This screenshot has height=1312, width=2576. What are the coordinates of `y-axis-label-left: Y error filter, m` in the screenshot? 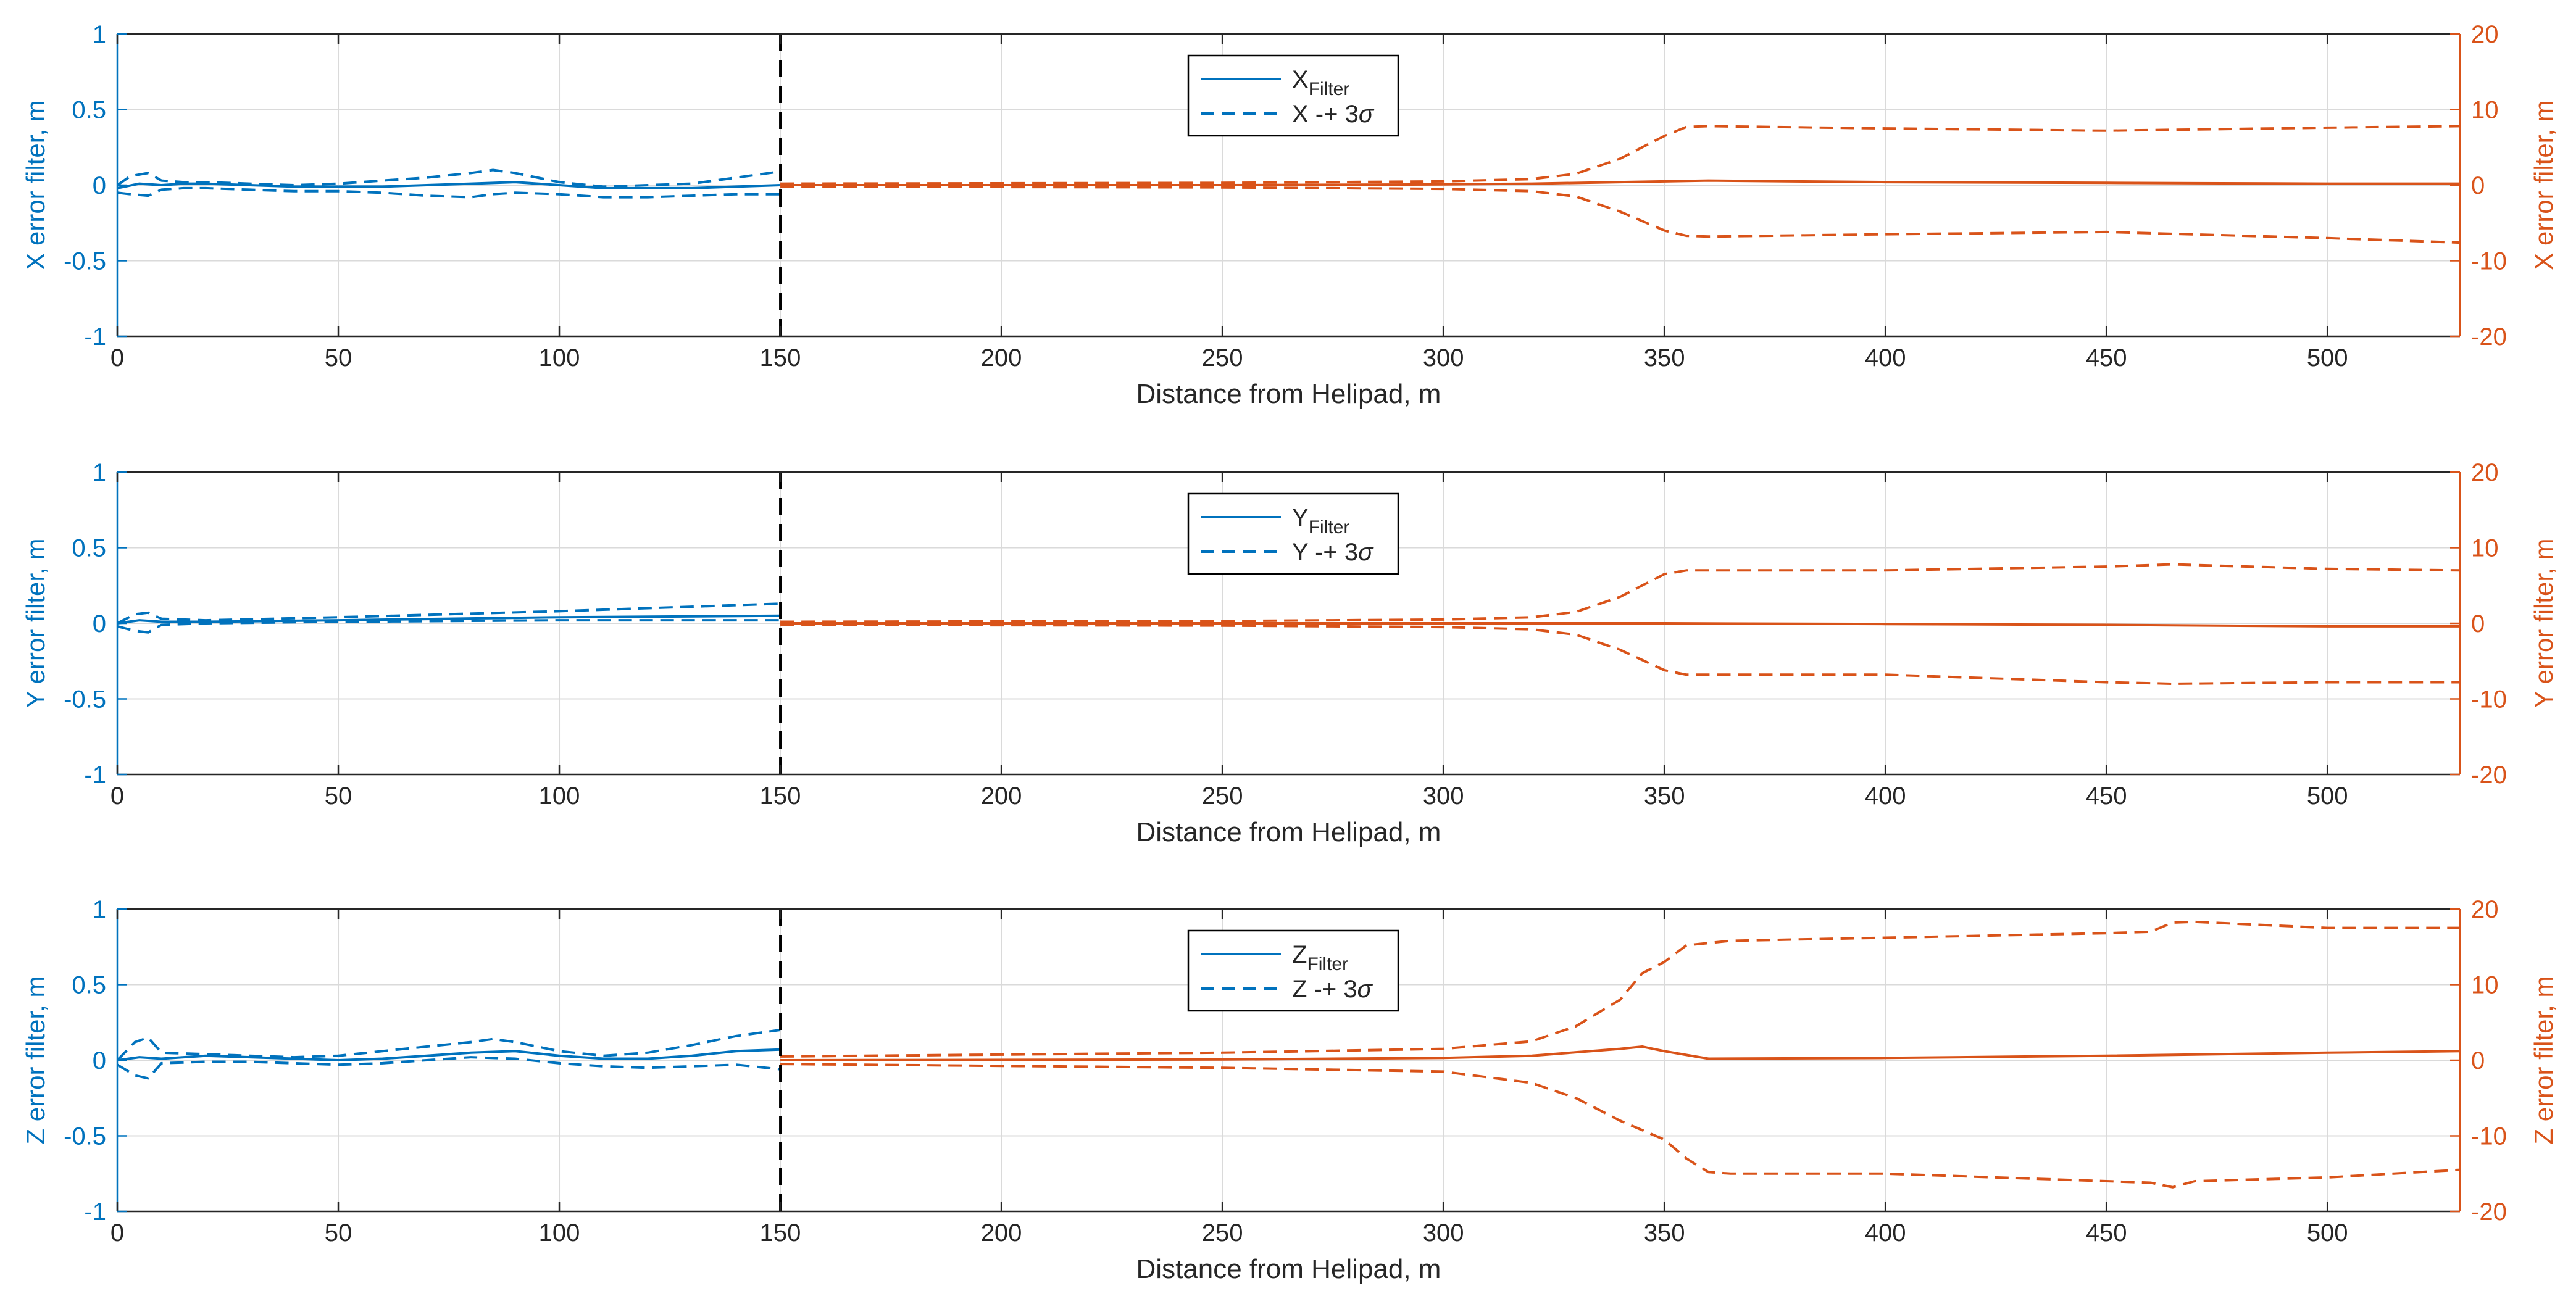 It's located at (36, 623).